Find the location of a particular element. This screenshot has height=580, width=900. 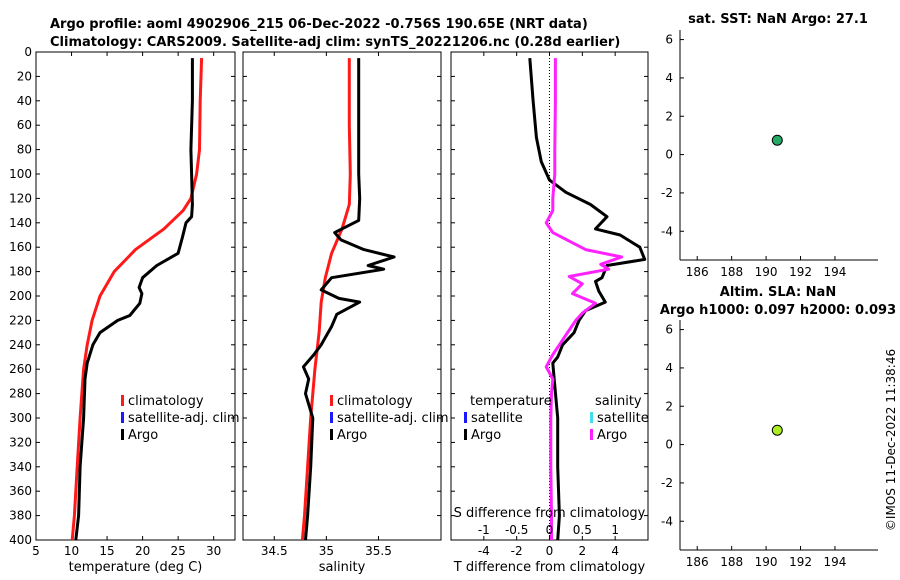

y-tick-label: 200 is located at coordinates (20, 296).